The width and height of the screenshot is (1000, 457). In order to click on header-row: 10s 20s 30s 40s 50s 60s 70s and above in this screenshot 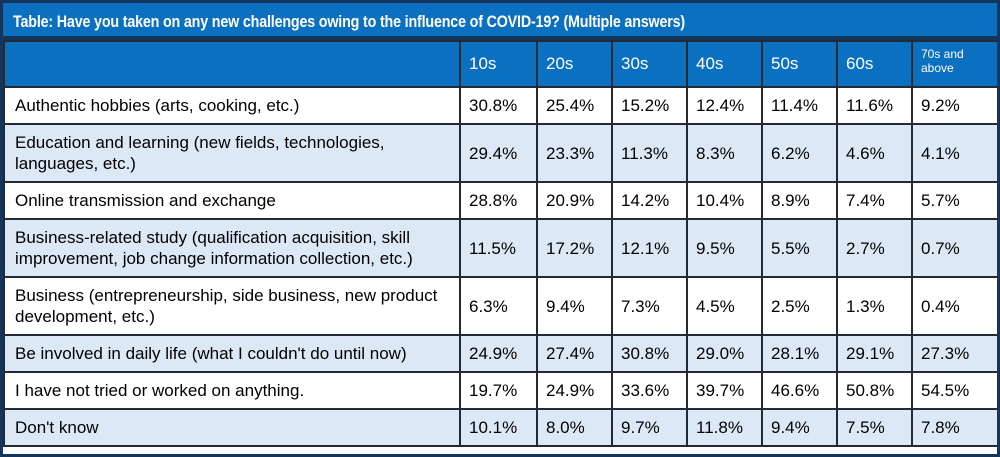, I will do `click(500, 64)`.